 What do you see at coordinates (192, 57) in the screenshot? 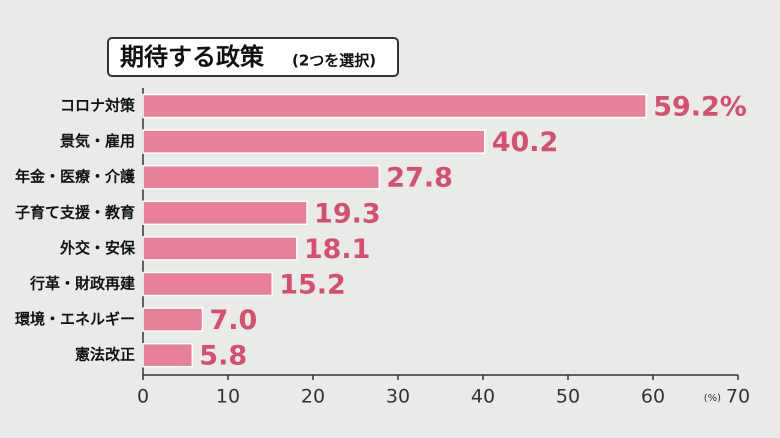
I see `chart-title: 期待する政策` at bounding box center [192, 57].